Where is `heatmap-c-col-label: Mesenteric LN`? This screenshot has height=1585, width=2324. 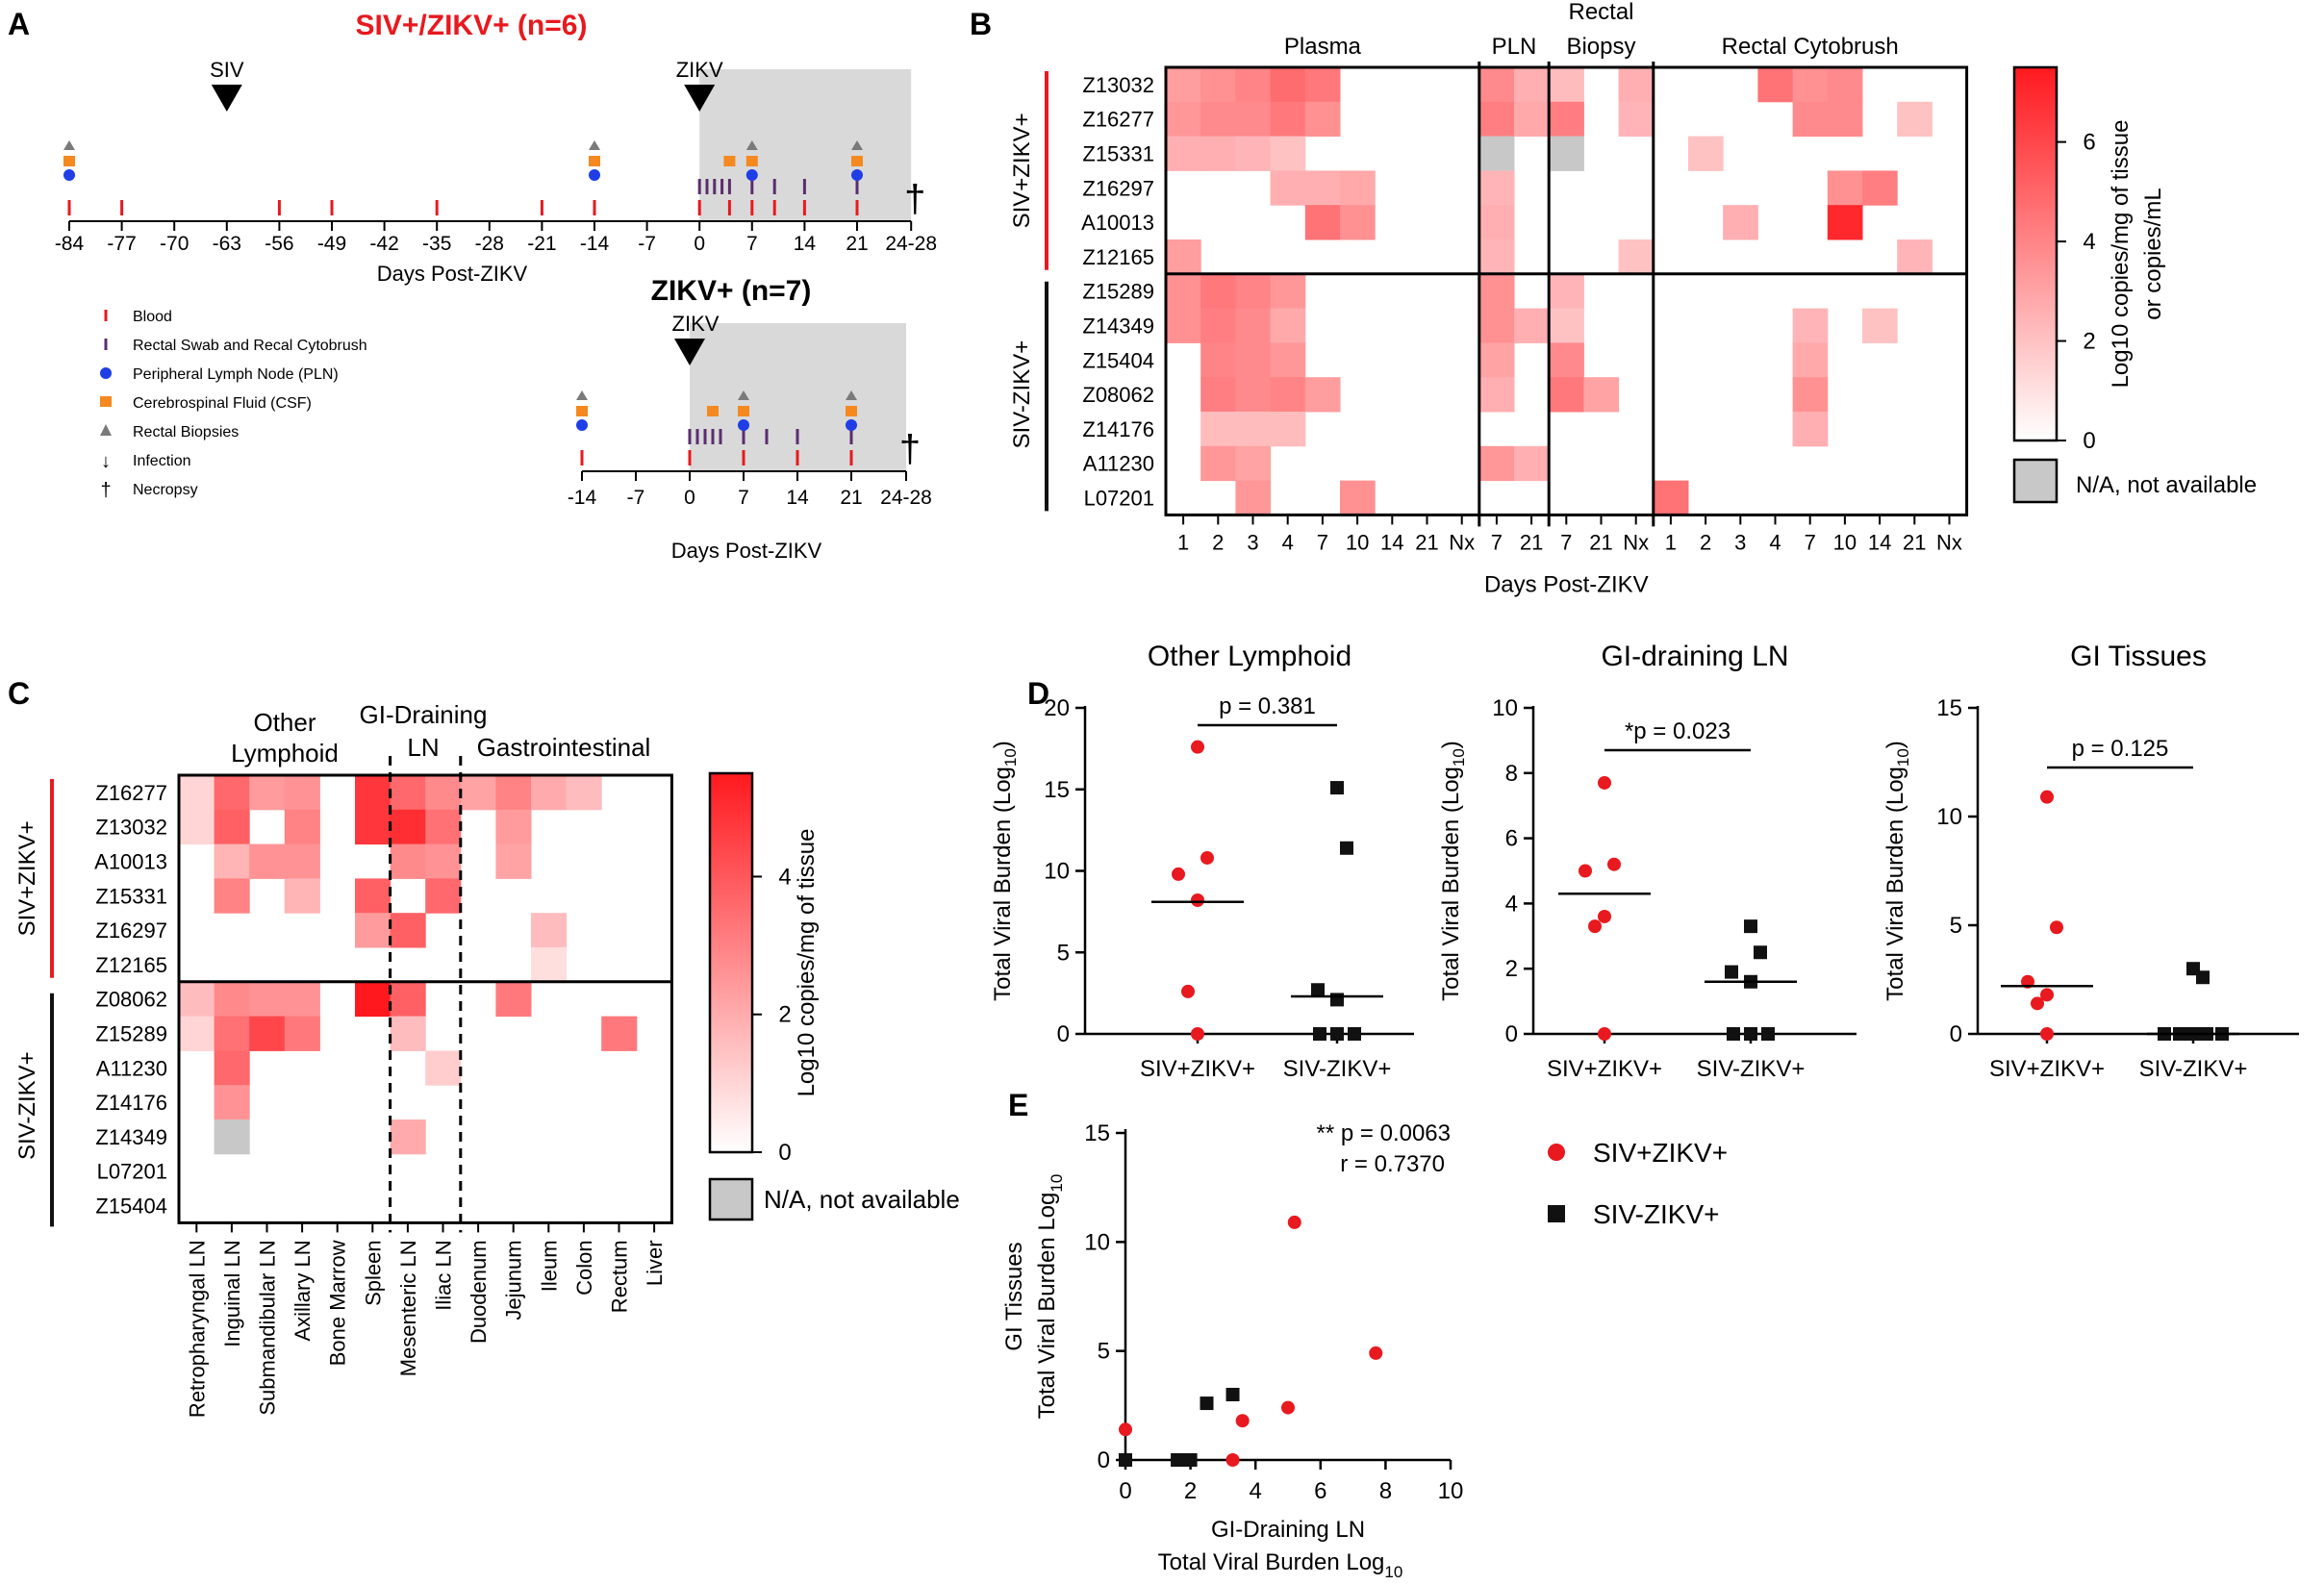
heatmap-c-col-label: Mesenteric LN is located at coordinates (408, 1308).